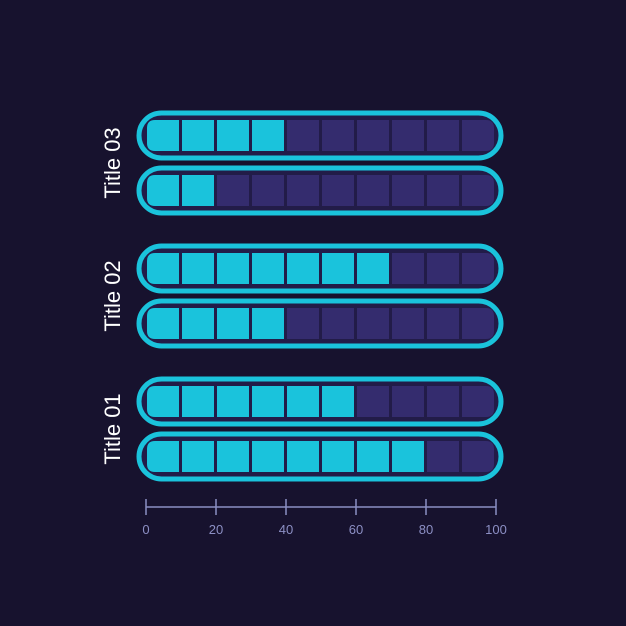 Image resolution: width=626 pixels, height=626 pixels. I want to click on x-tick-label-100: 100, so click(496, 529).